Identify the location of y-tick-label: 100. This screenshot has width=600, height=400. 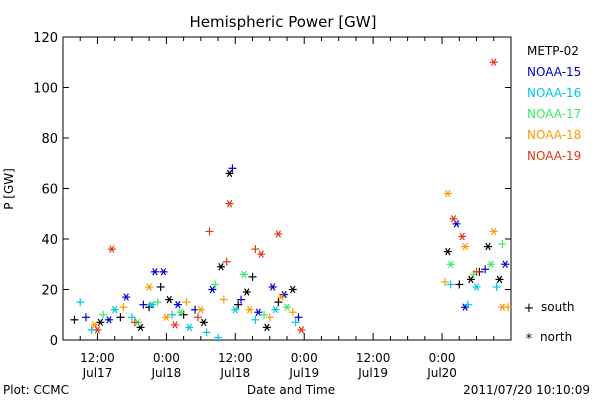
(45, 89).